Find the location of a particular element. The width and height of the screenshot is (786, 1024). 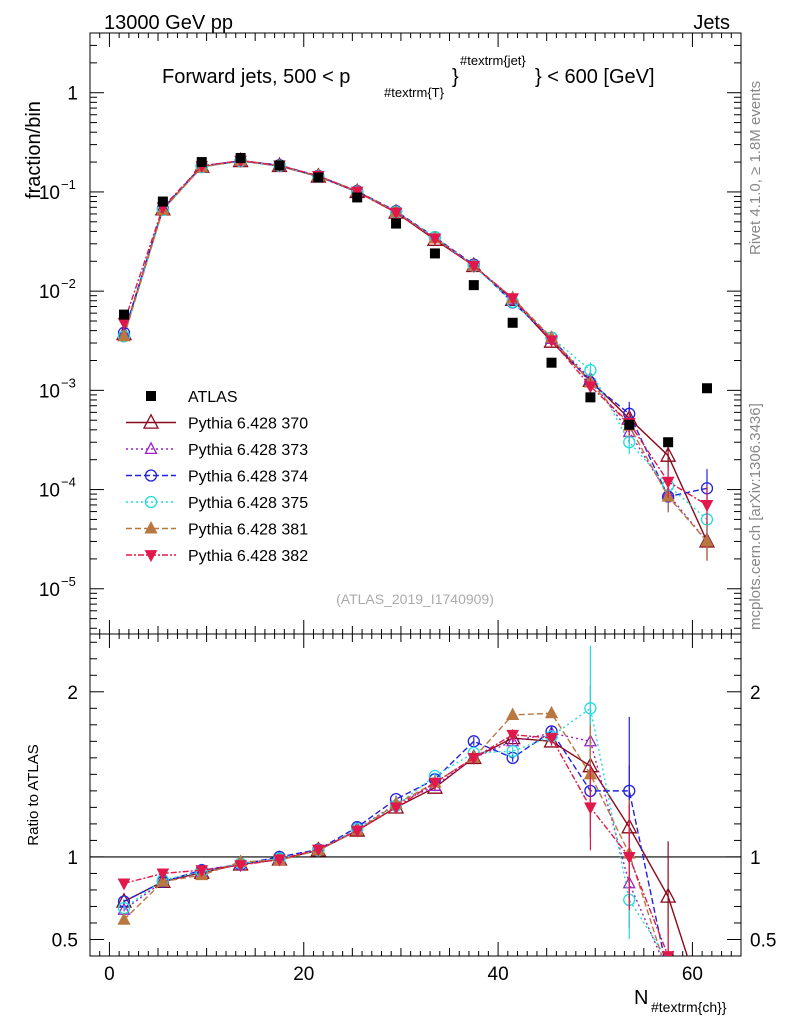

y-tick-exponent: −5 is located at coordinates (68, 581).